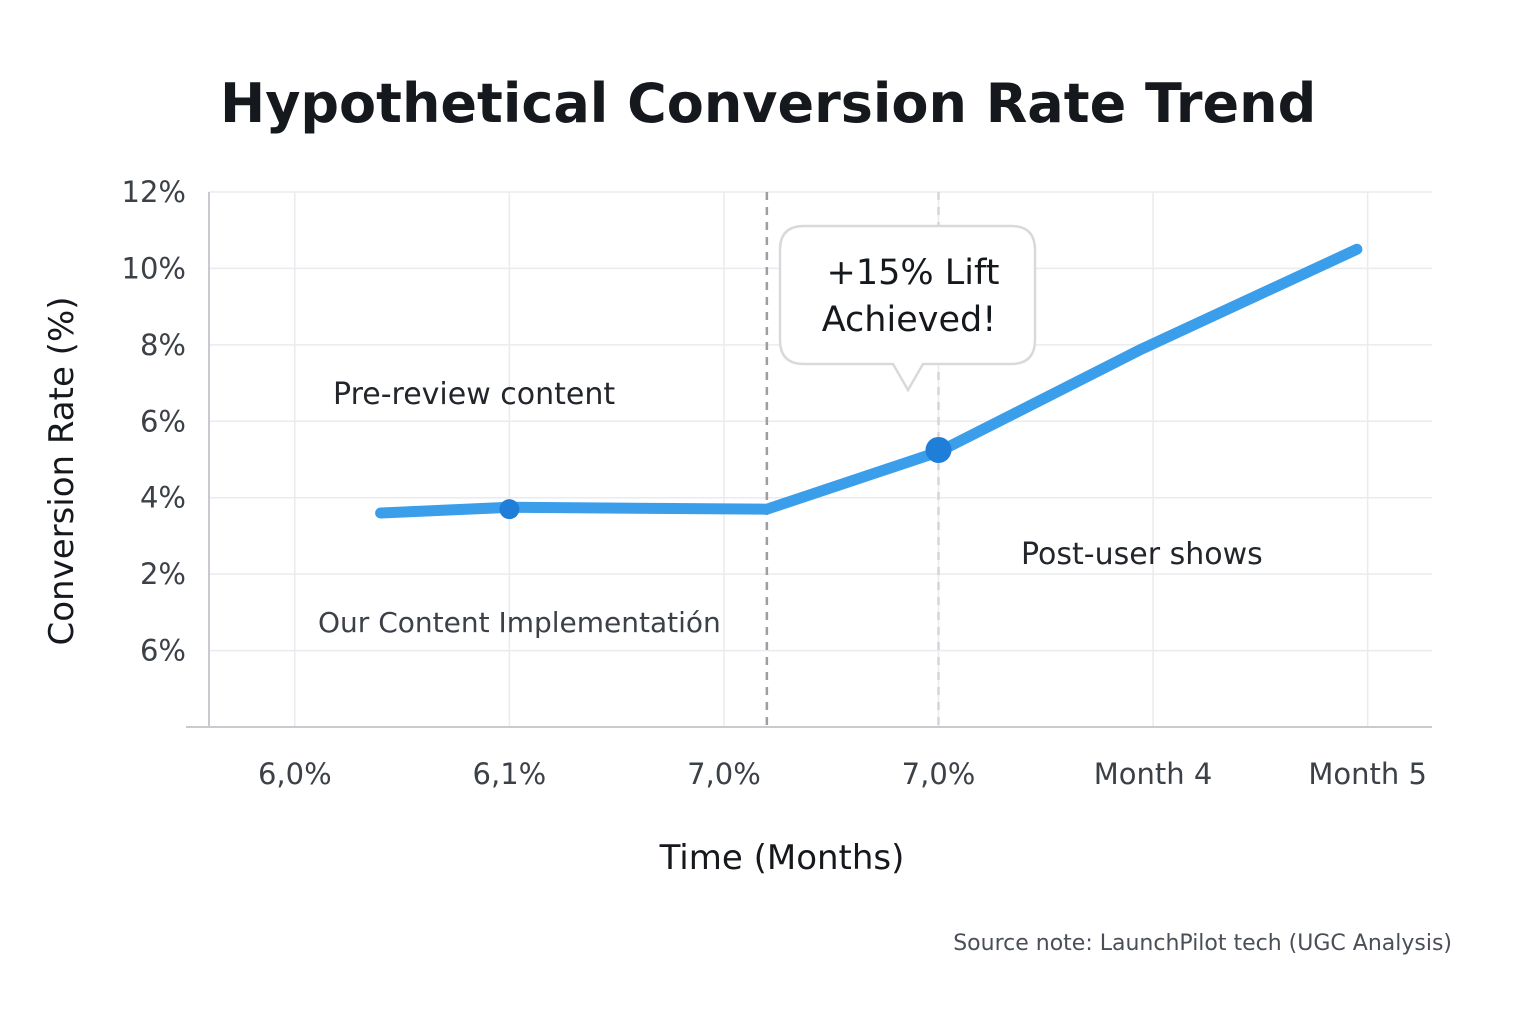  I want to click on x-axis-label: Time (Months), so click(782, 858).